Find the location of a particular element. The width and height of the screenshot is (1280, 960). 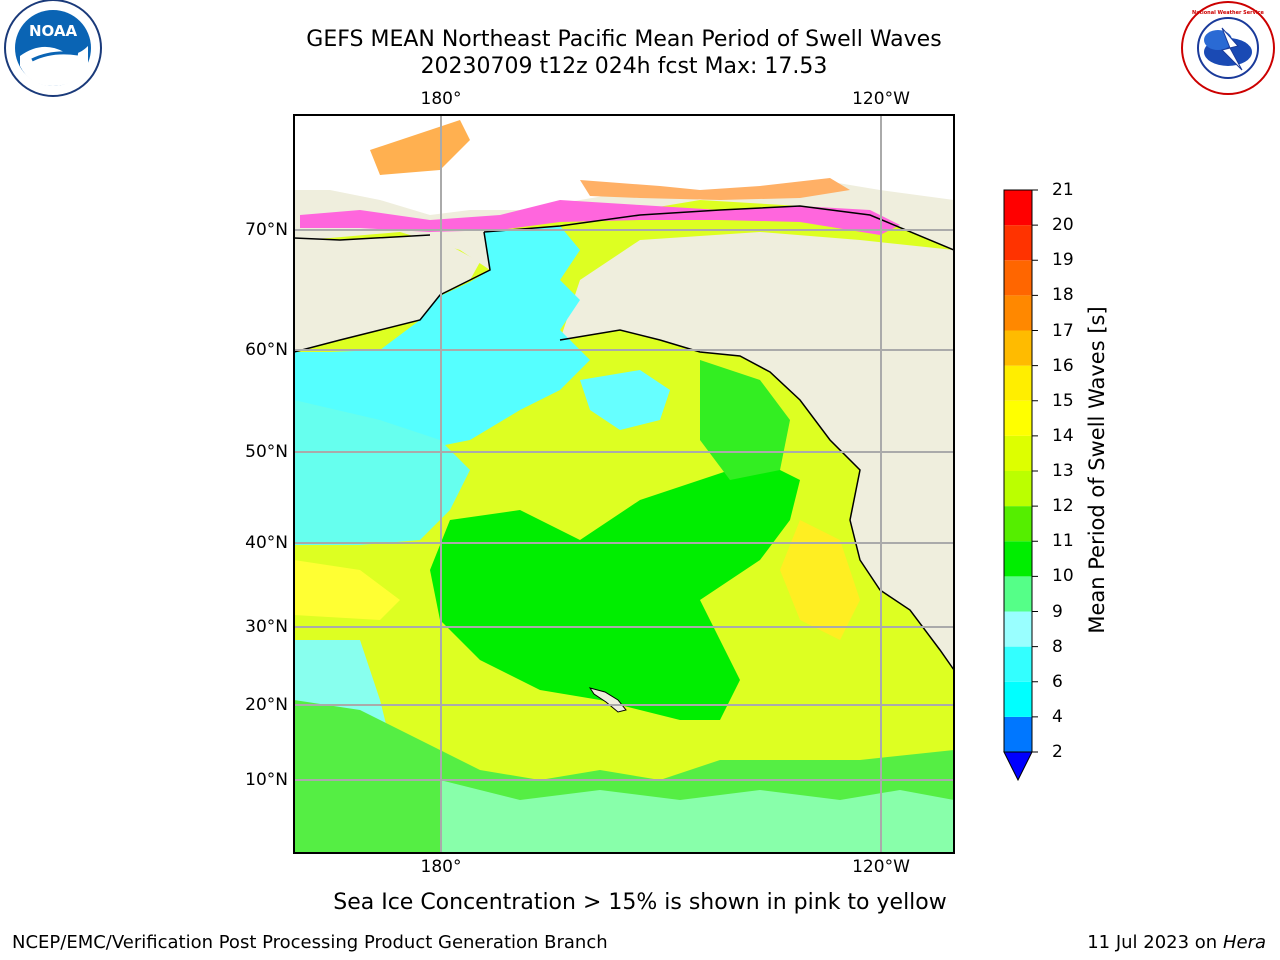

footer-date: 11 Jul 2023 on Hera is located at coordinates (1176, 942).